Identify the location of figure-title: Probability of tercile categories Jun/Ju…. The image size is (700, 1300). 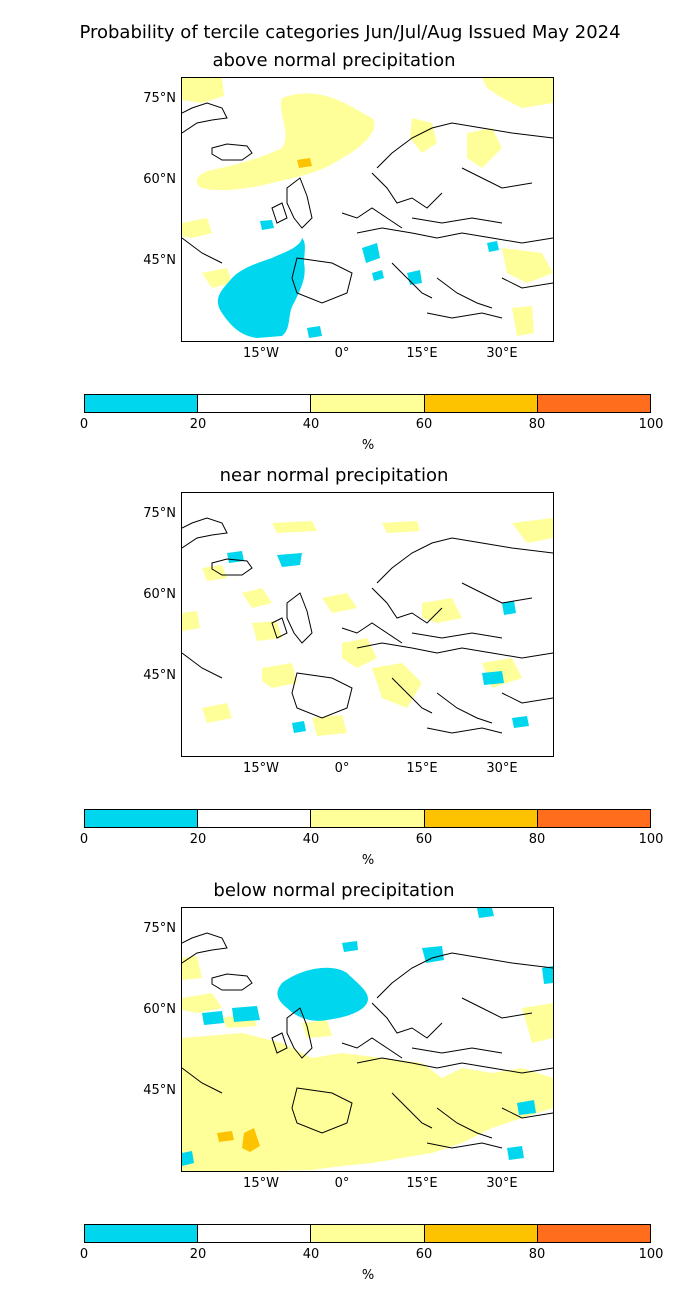
(350, 32).